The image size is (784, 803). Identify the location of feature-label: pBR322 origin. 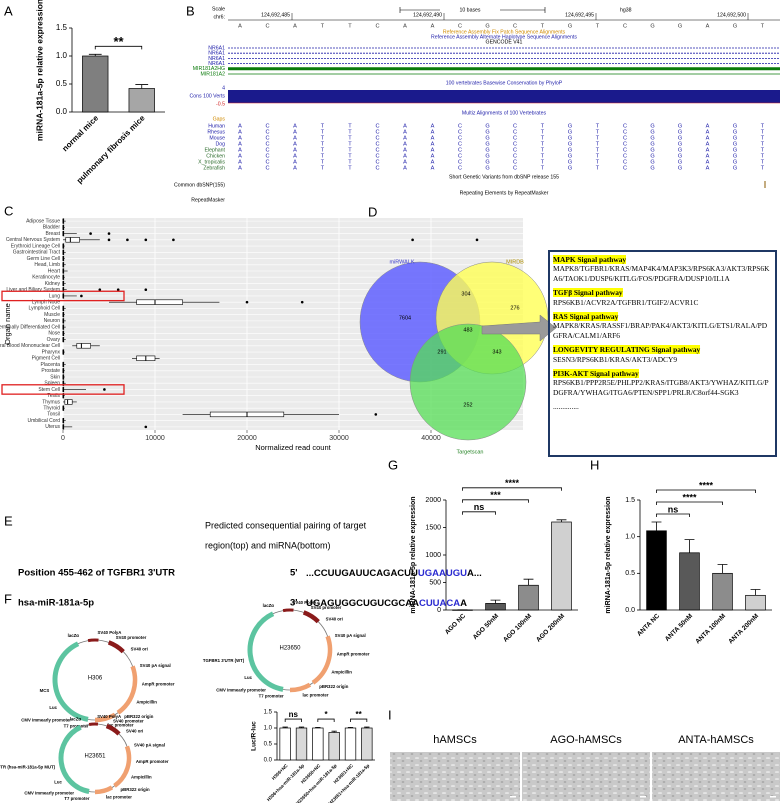
(136, 789).